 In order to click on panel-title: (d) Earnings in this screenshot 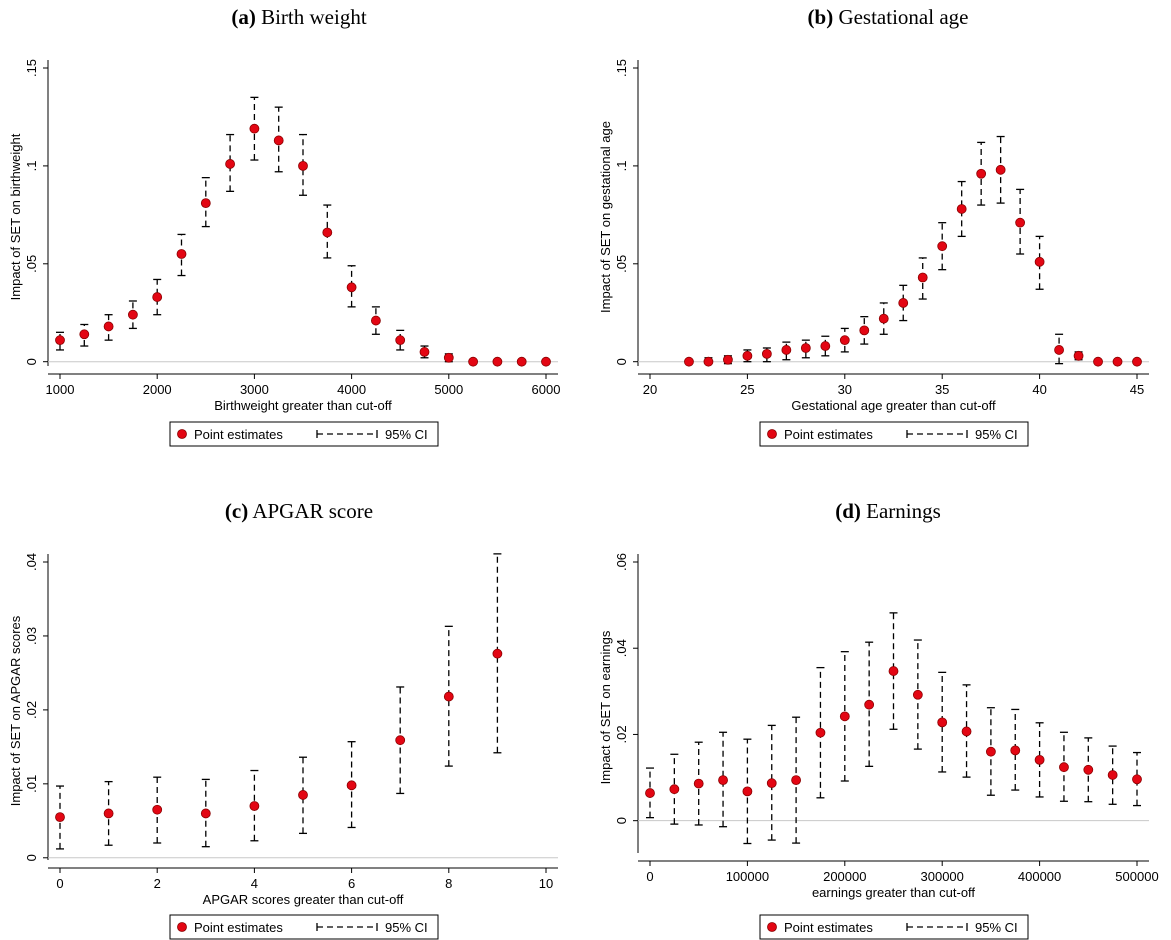, I will do `click(888, 511)`.